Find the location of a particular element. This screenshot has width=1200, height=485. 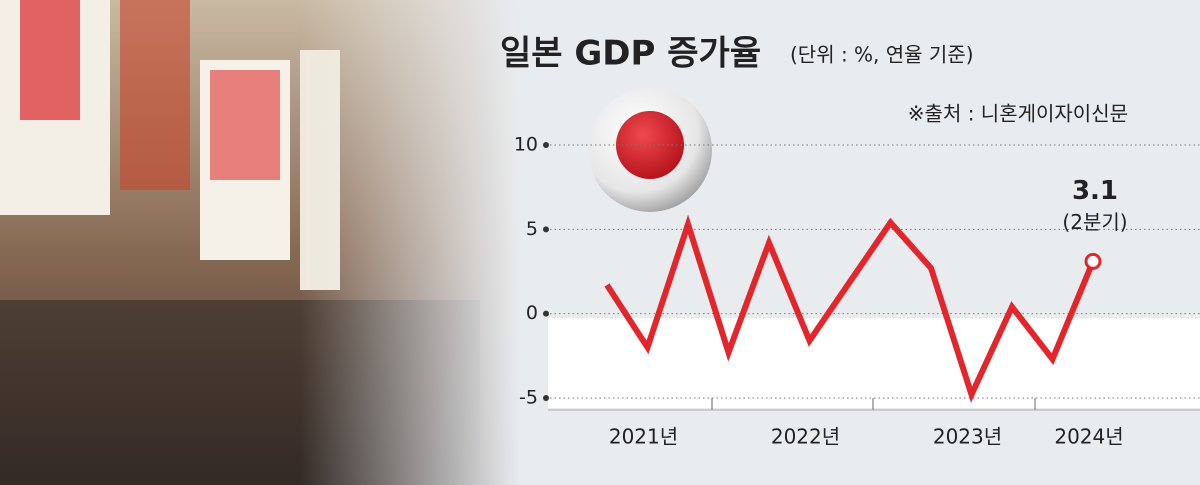

chart-title: 일본 GDP 증가율 is located at coordinates (630, 54).